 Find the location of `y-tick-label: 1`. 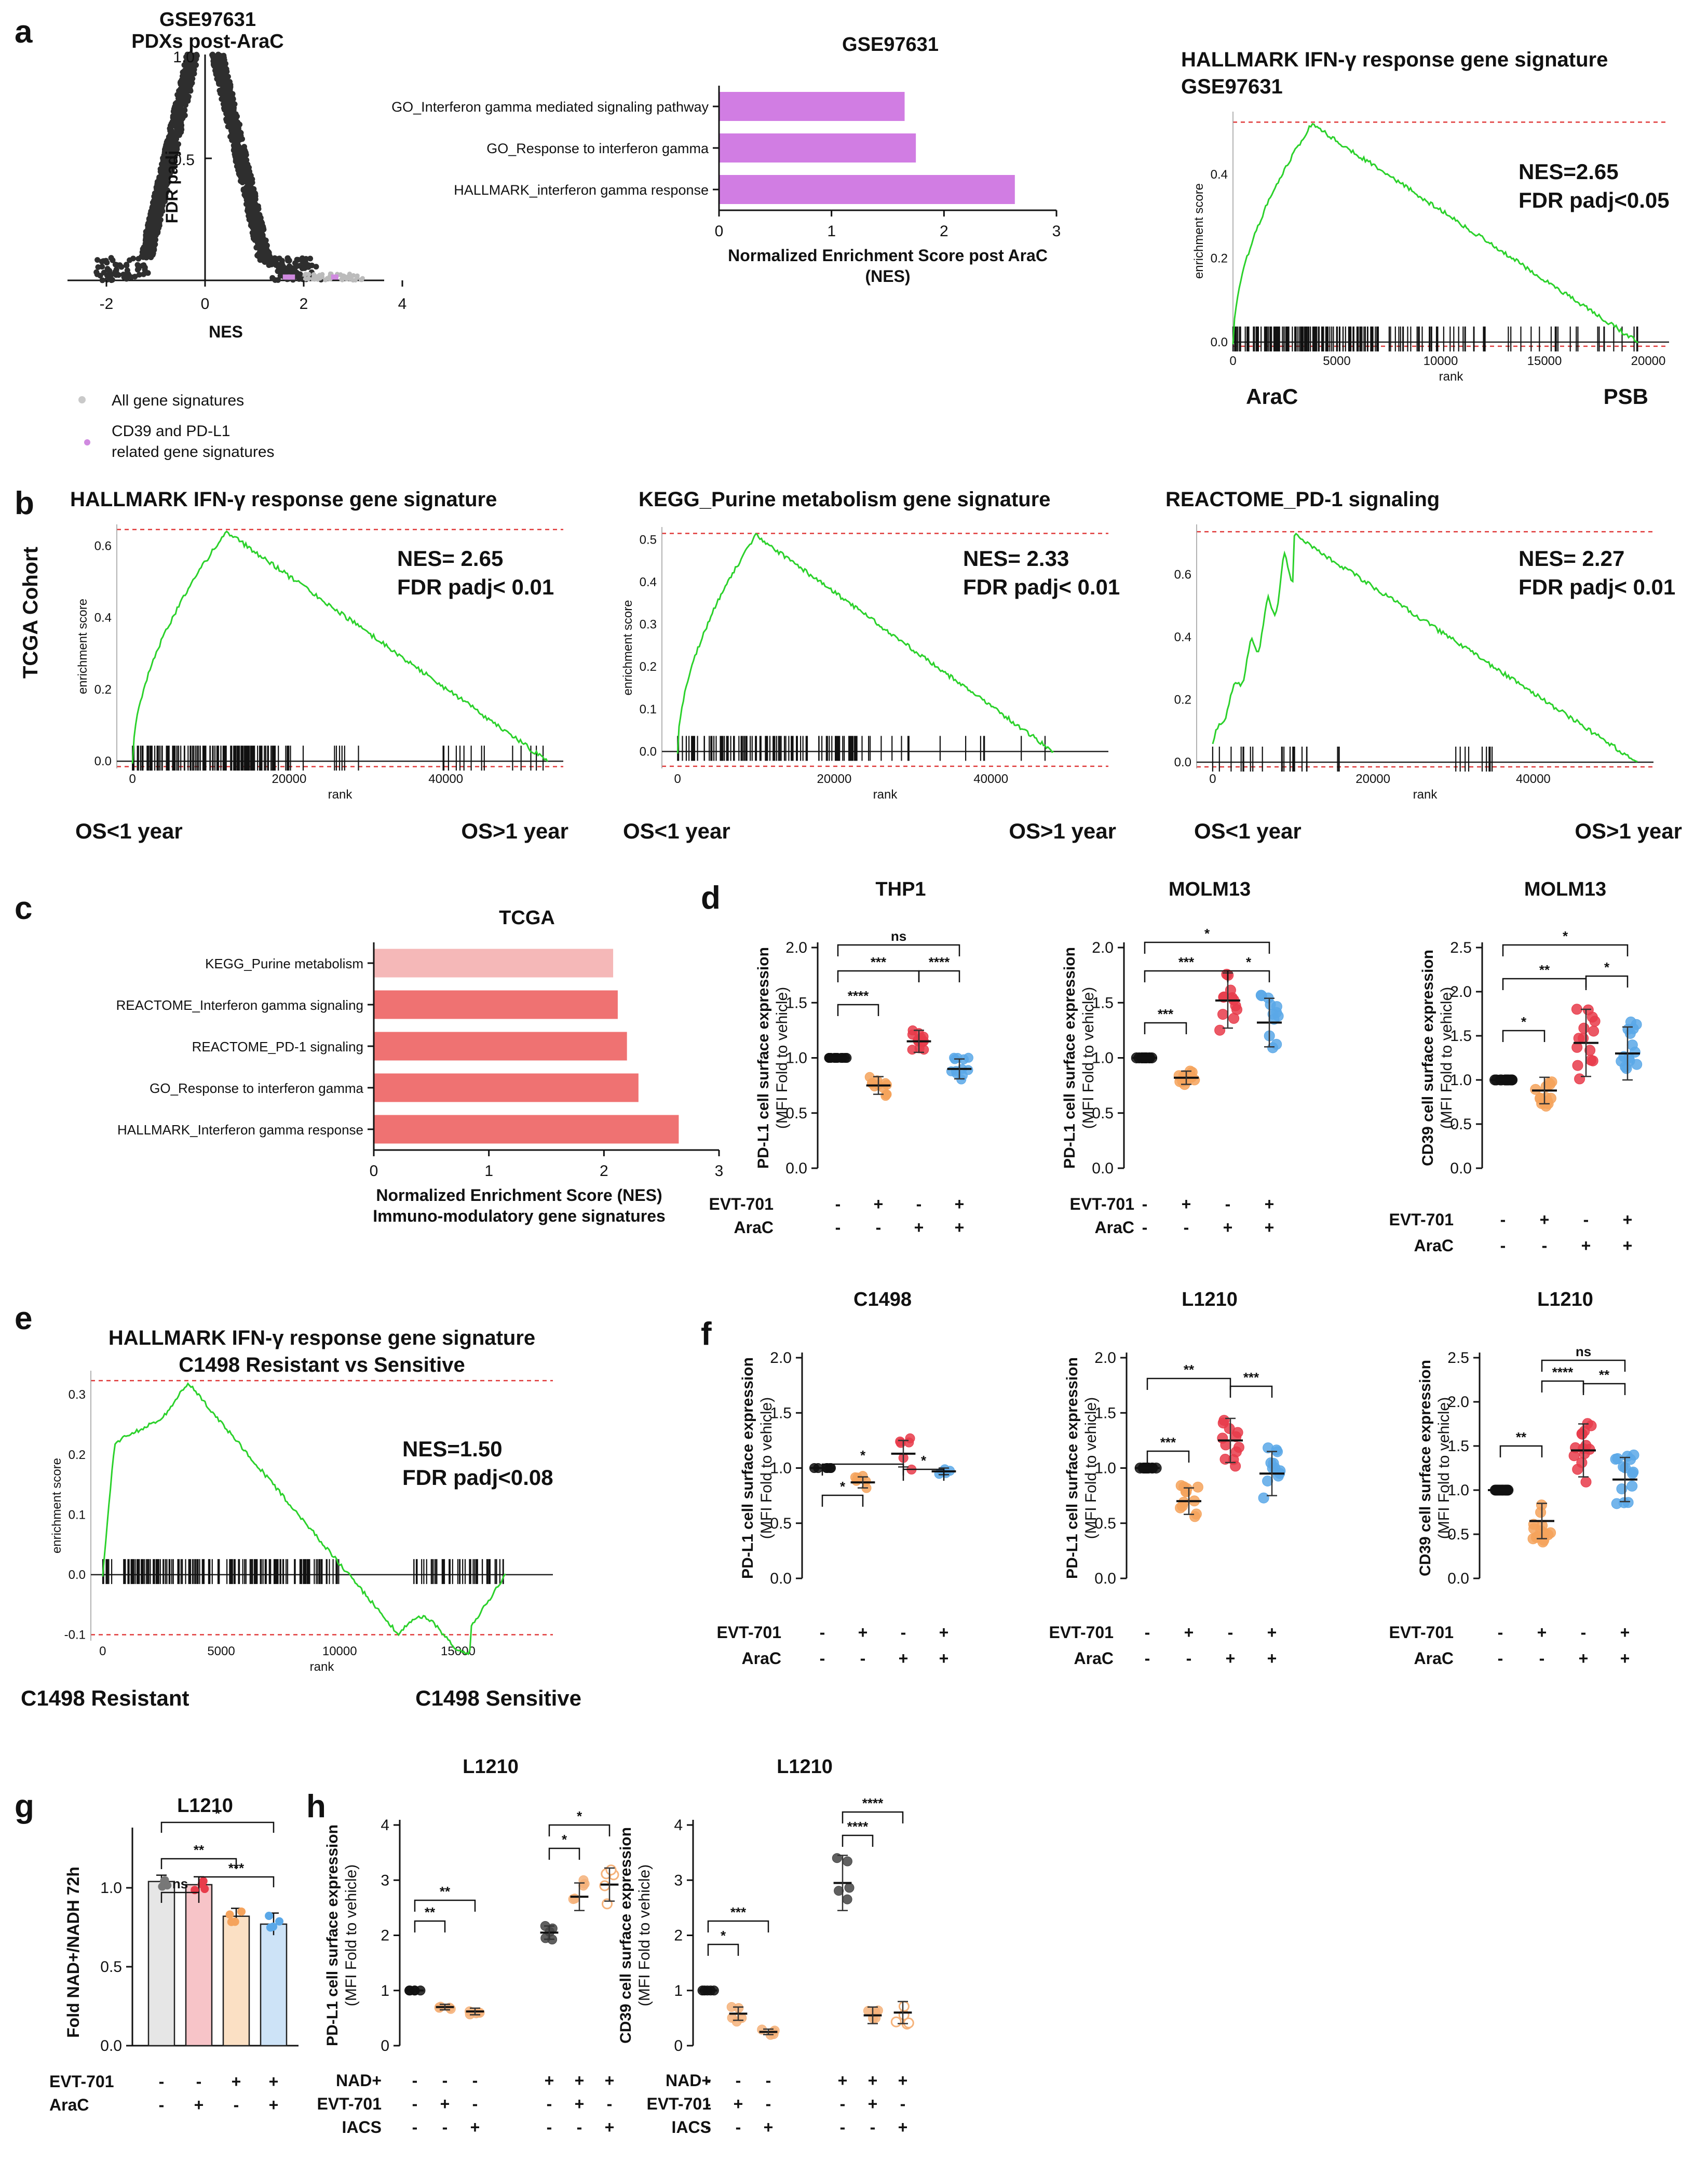

y-tick-label: 1 is located at coordinates (678, 1991).